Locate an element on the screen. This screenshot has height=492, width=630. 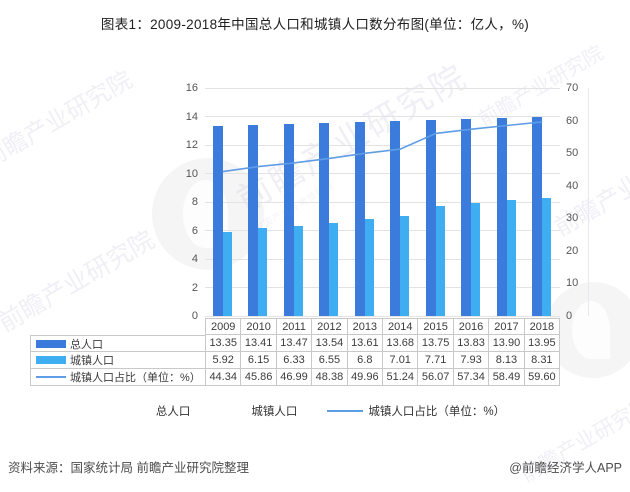
table-cell: 57.34 is located at coordinates (470, 377).